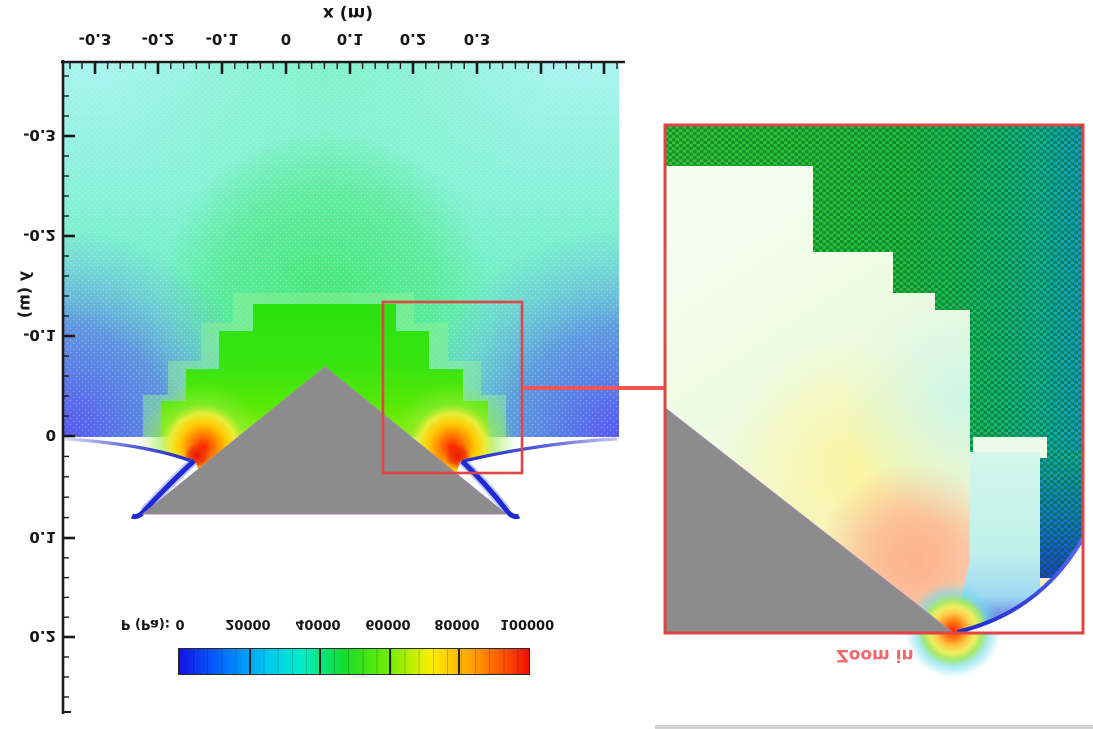  I want to click on x-tick-label: 0.2, so click(413, 39).